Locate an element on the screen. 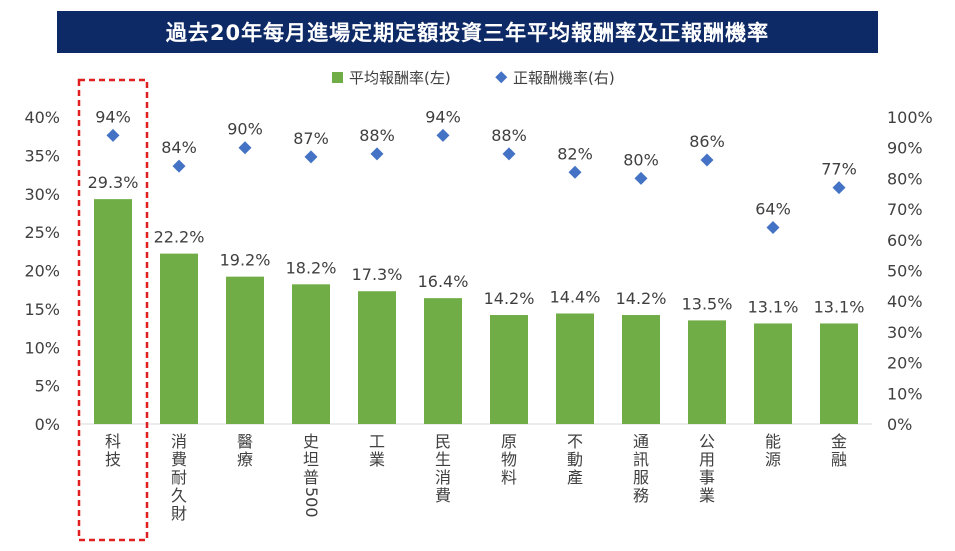 This screenshot has width=955, height=551. right-axis: 0% 10% 20% 30% 40% 50% 60% 70% 80% 90% 100% is located at coordinates (910, 271).